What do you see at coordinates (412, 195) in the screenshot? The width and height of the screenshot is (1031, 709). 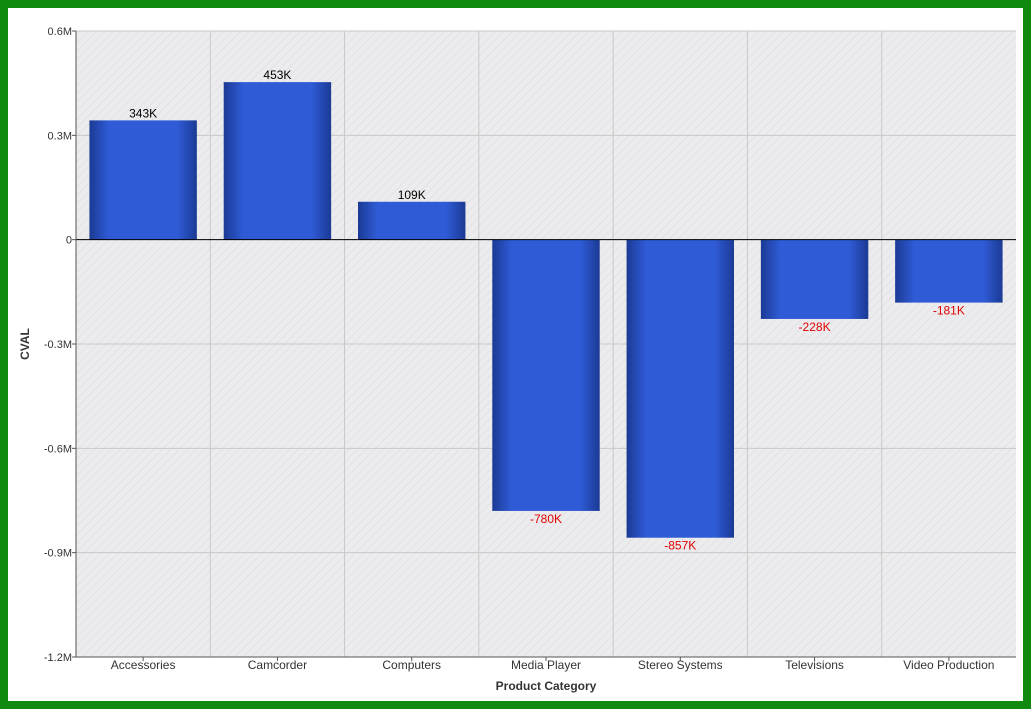 I see `data-label: 109K` at bounding box center [412, 195].